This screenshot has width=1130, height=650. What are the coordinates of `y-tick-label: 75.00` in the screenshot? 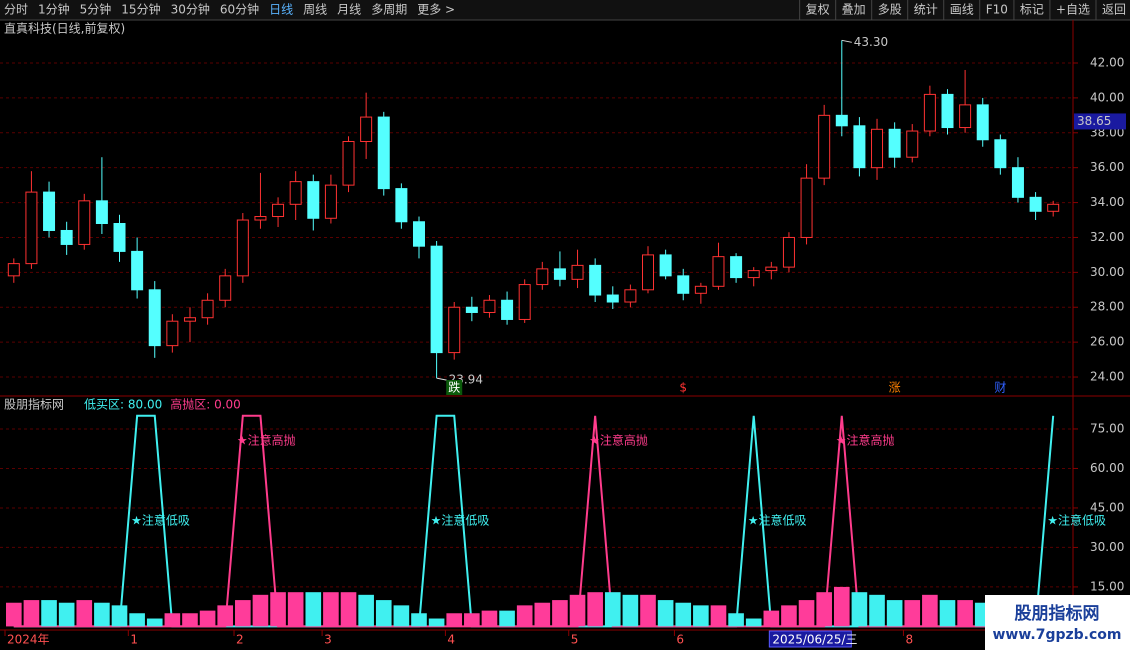 It's located at (1107, 428).